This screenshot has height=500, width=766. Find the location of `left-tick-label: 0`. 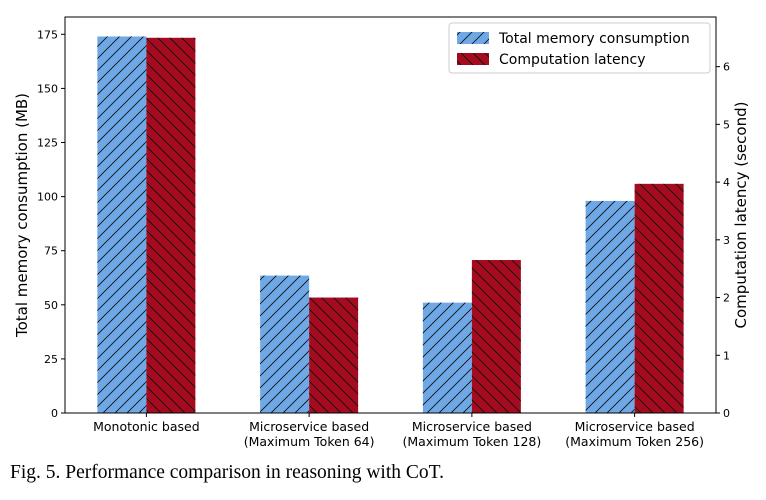

left-tick-label: 0 is located at coordinates (54, 413).